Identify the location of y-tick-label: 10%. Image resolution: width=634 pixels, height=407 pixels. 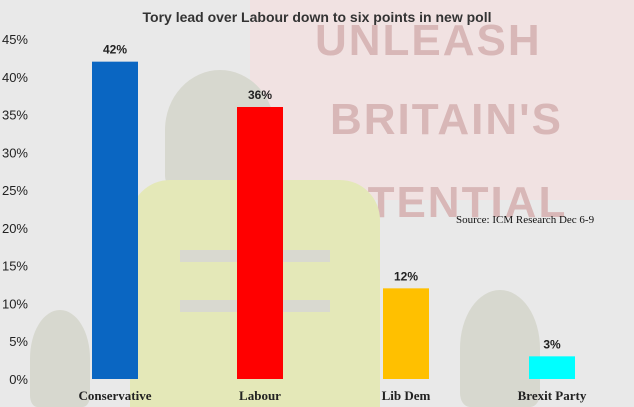
(15, 303).